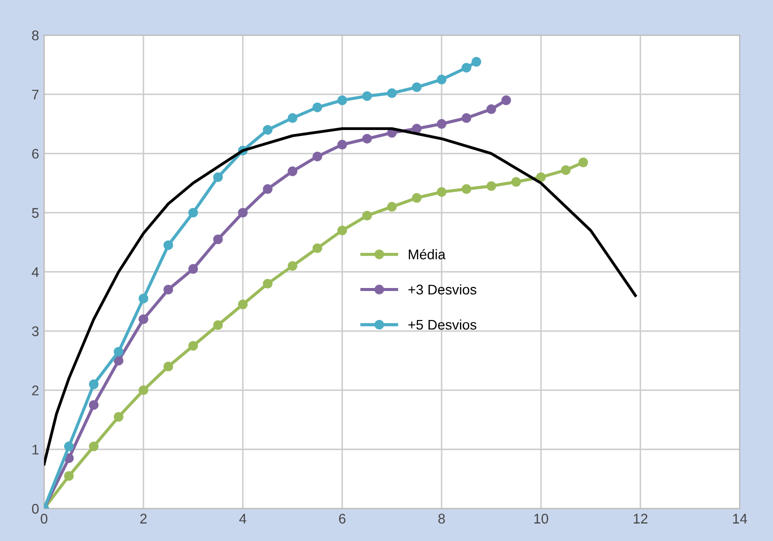  What do you see at coordinates (44, 519) in the screenshot?
I see `x-tick-label: 0` at bounding box center [44, 519].